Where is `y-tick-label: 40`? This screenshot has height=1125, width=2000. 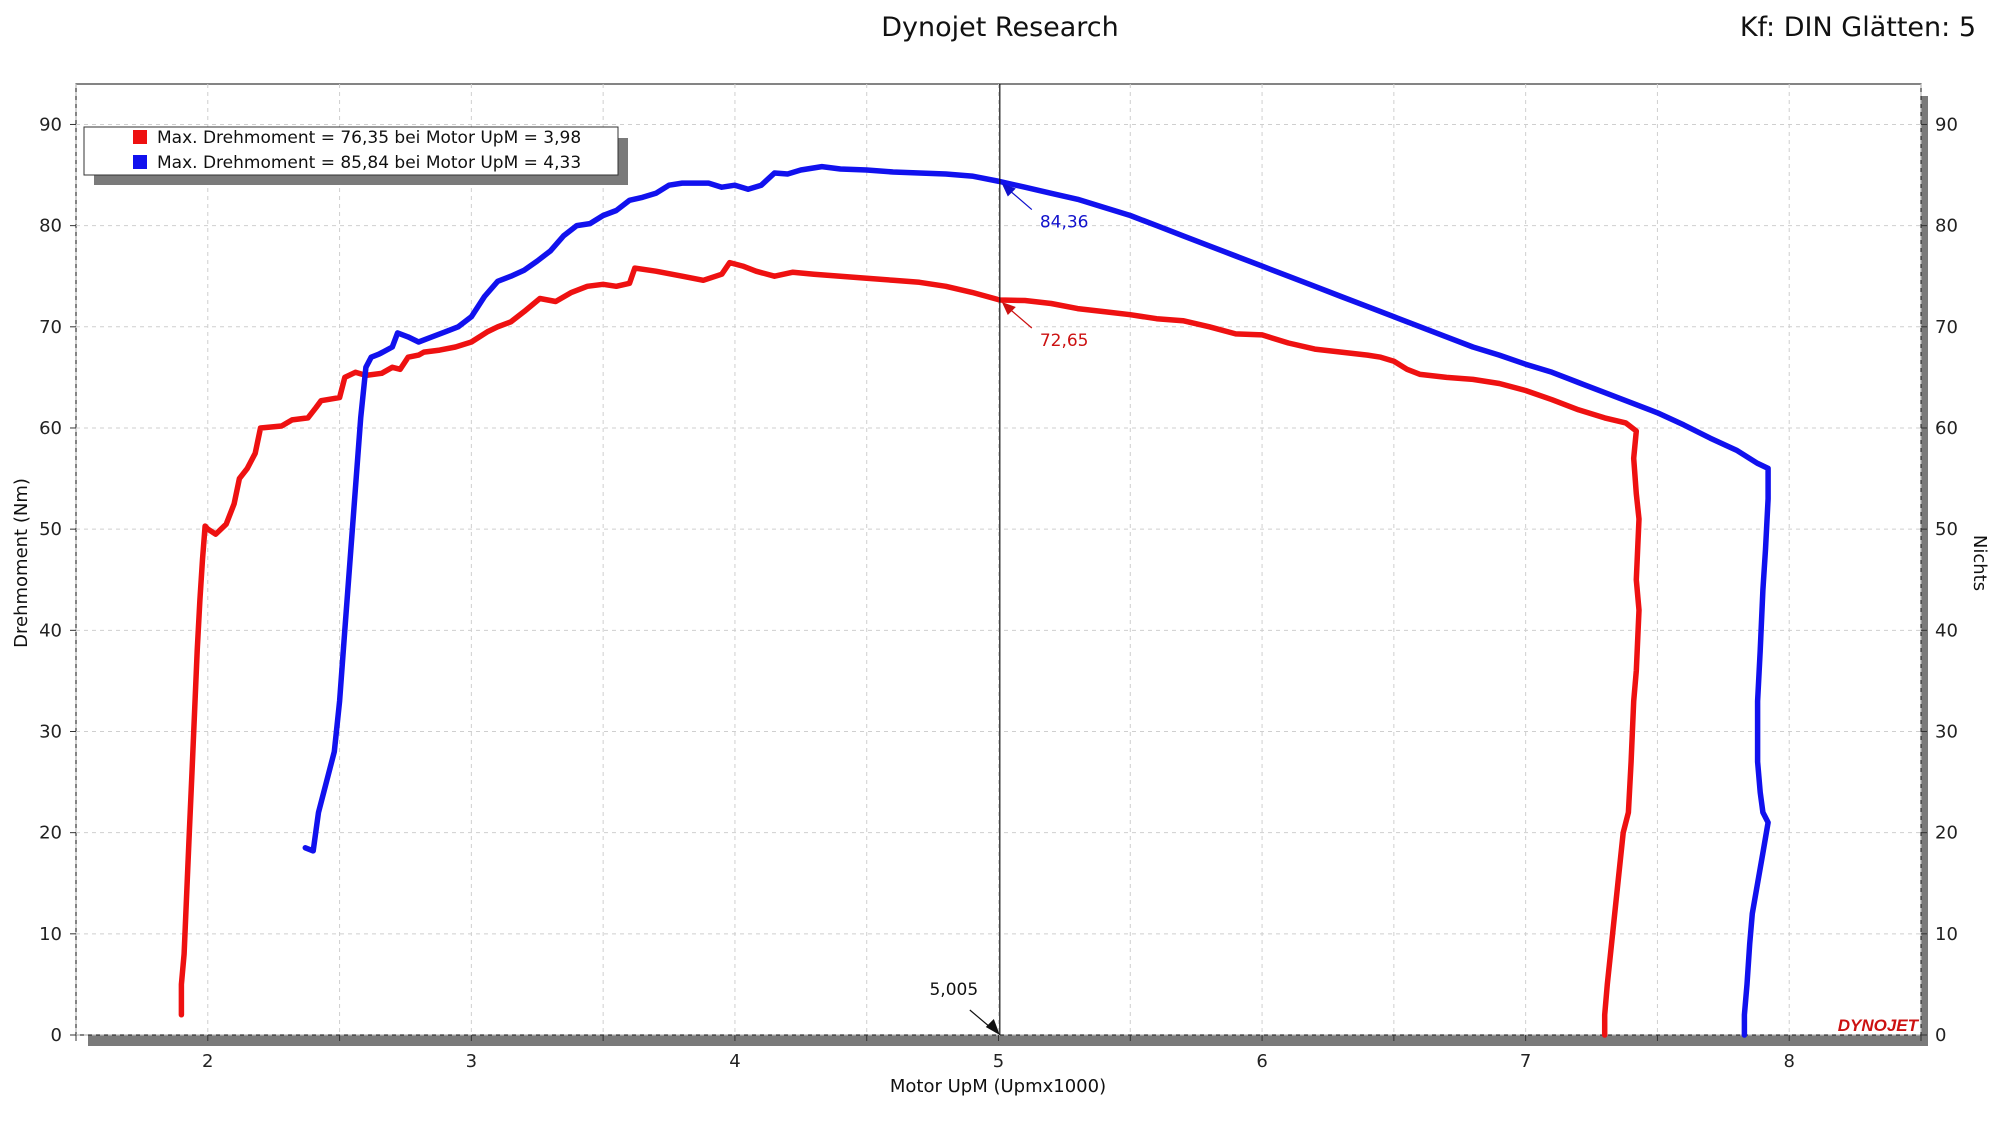
y-tick-label: 40 is located at coordinates (50, 630).